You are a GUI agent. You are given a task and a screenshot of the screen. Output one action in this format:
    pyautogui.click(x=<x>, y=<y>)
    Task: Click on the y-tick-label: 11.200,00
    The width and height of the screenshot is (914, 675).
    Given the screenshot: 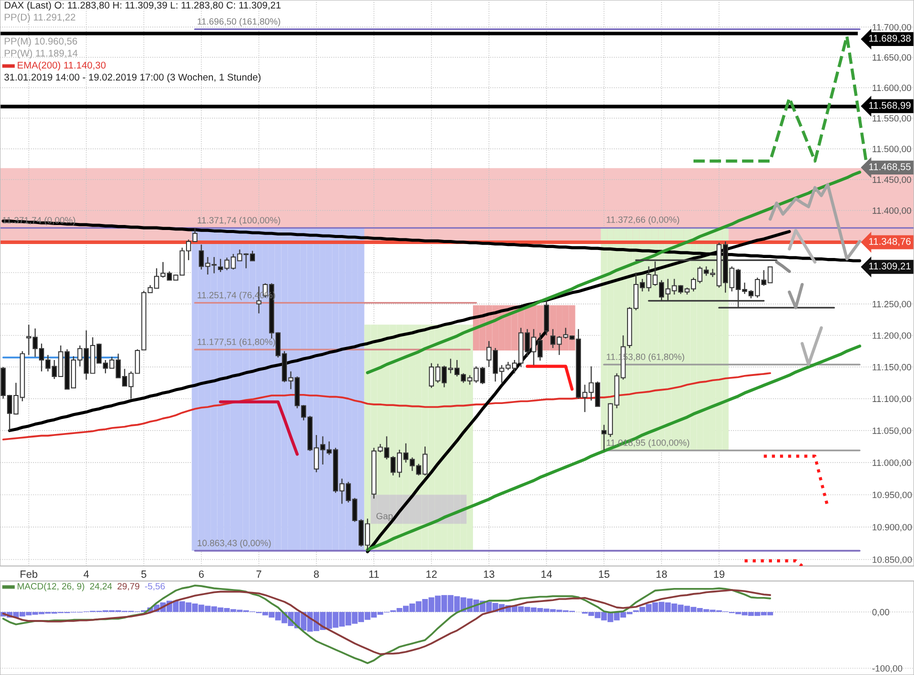 What is the action you would take?
    pyautogui.click(x=892, y=336)
    